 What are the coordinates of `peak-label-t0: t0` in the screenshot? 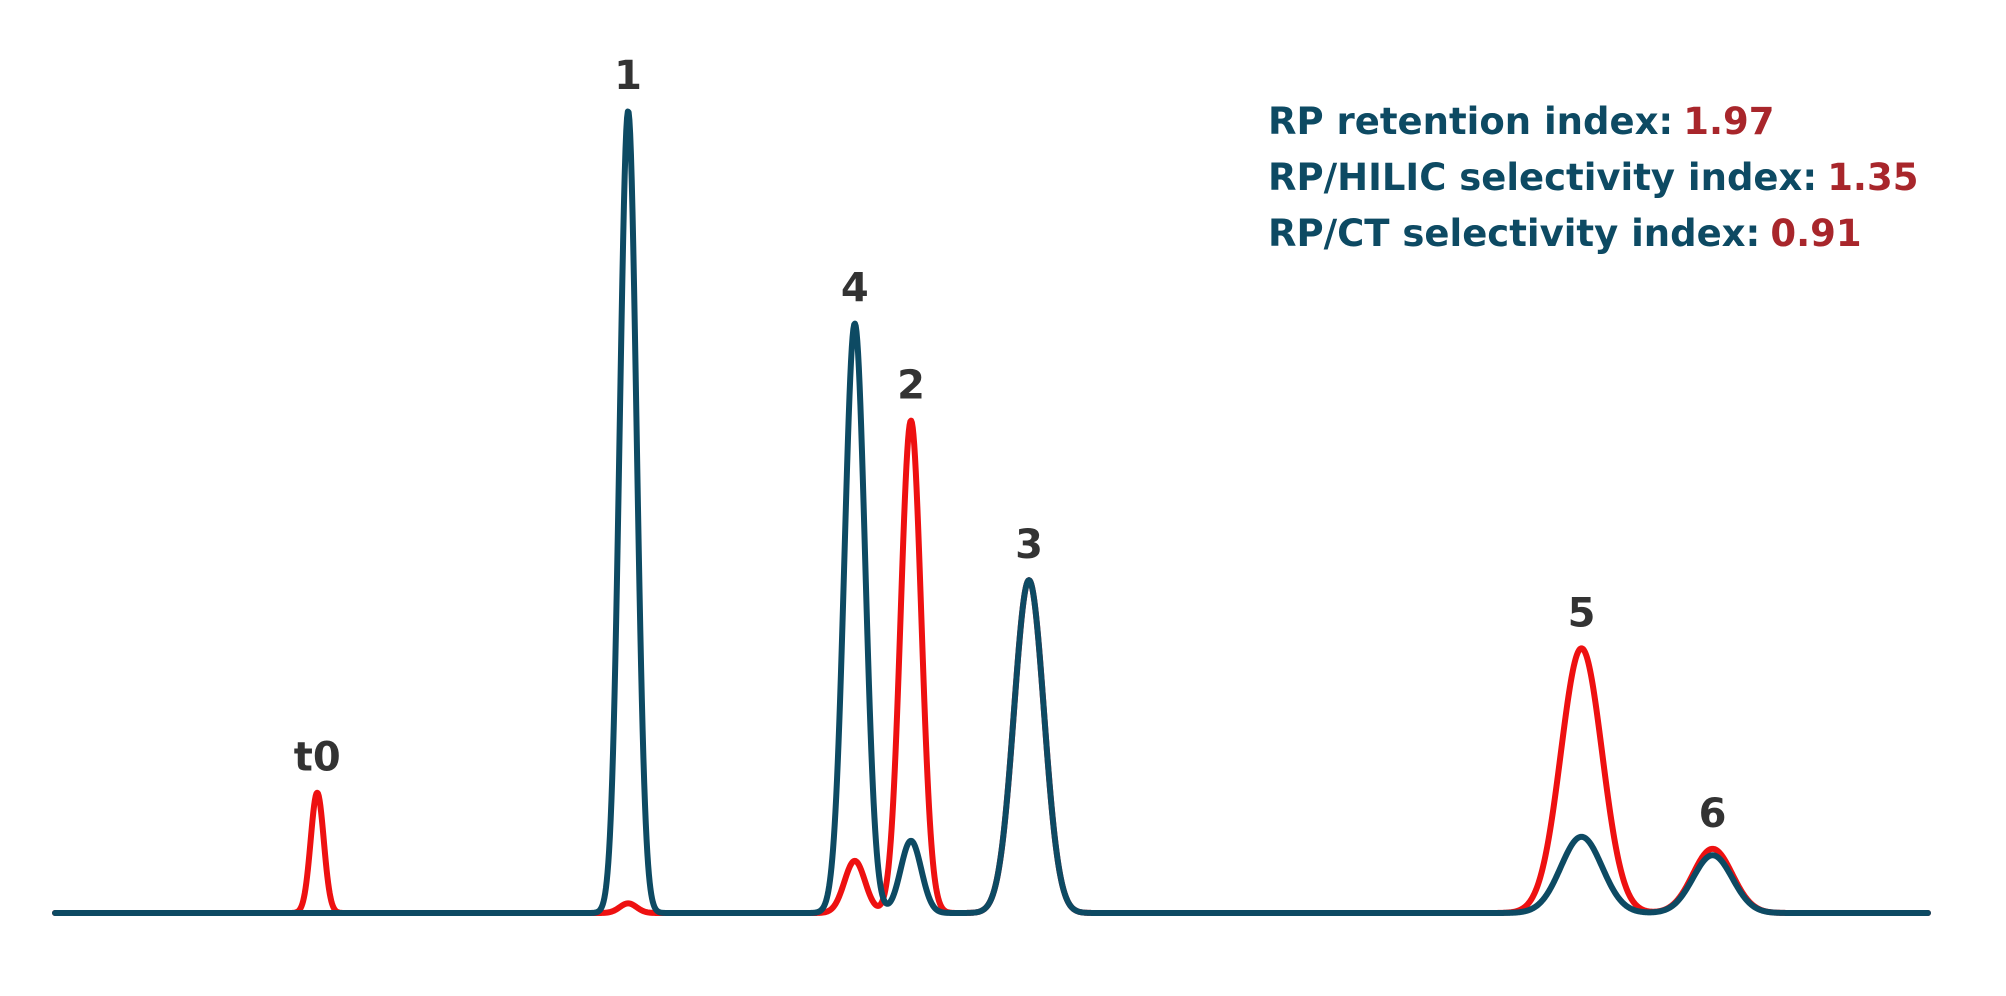 It's located at (317, 758).